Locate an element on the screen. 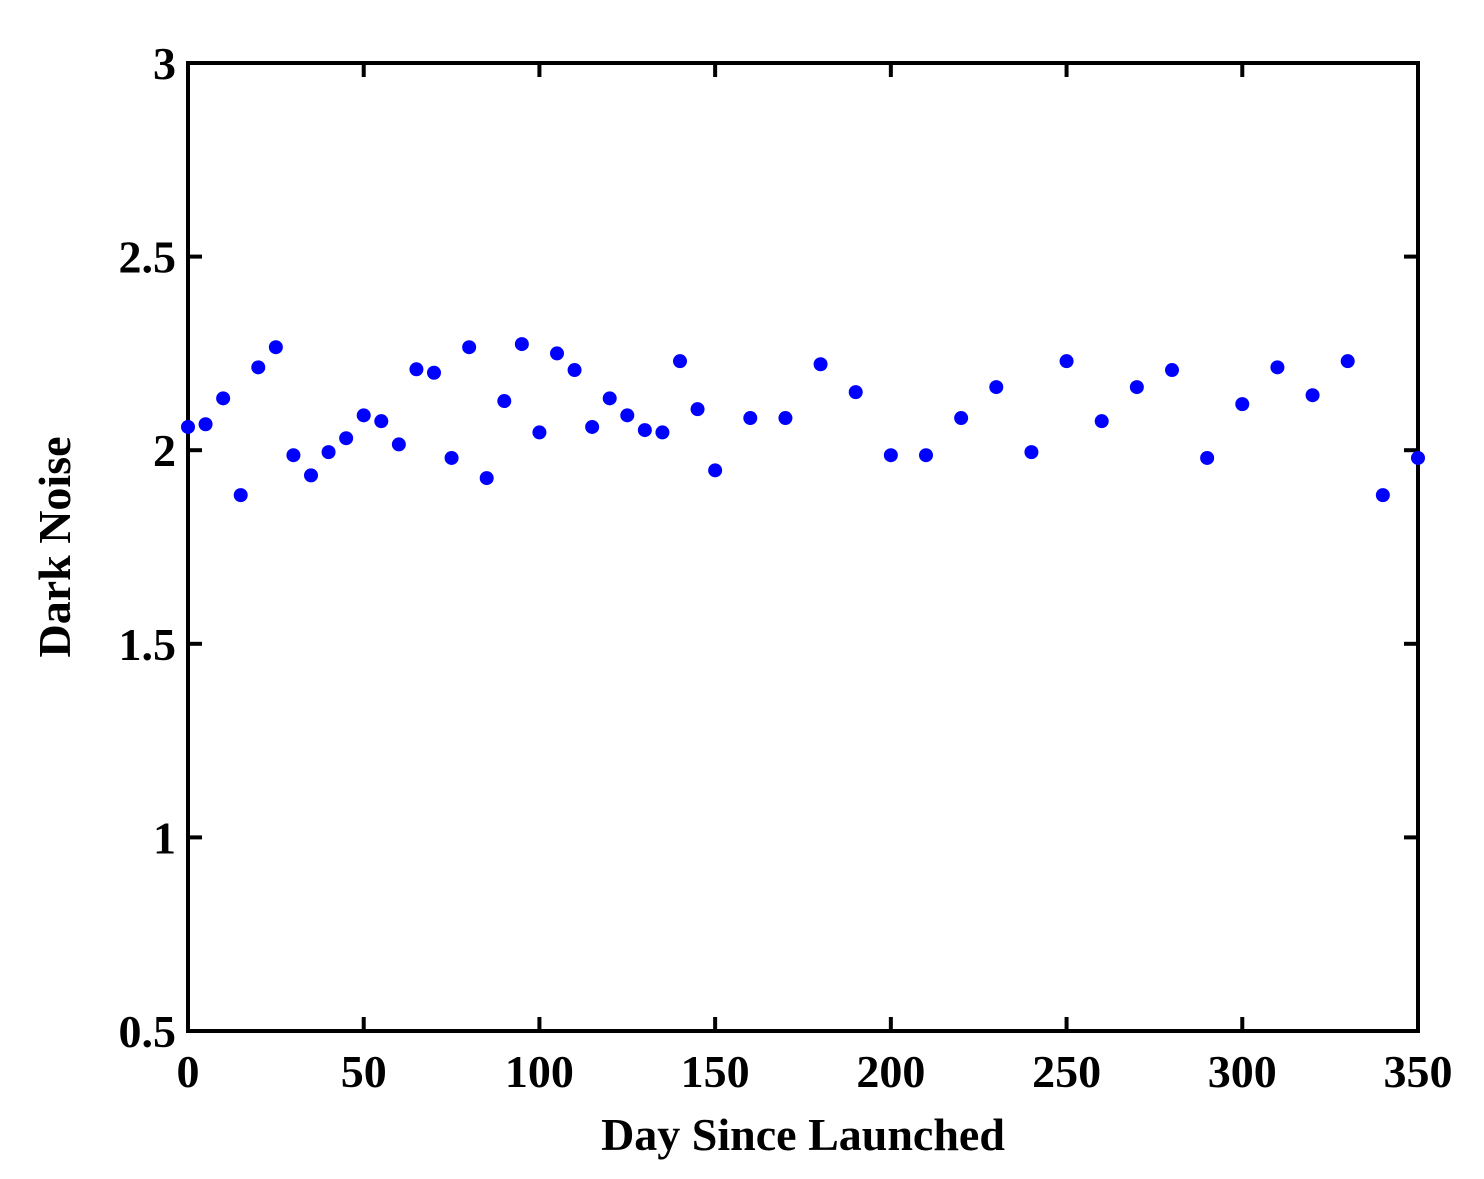 Image resolution: width=1484 pixels, height=1179 pixels. y-tick-label: 3 is located at coordinates (164, 63).